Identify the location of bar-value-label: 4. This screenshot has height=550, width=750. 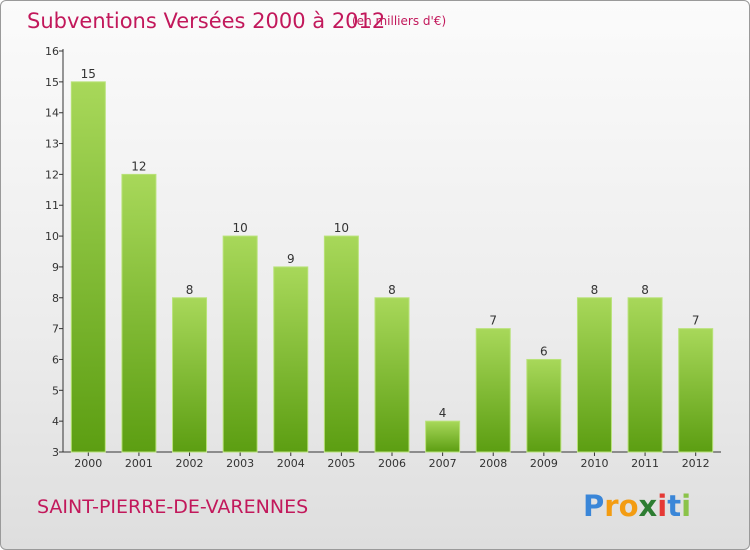
(443, 413).